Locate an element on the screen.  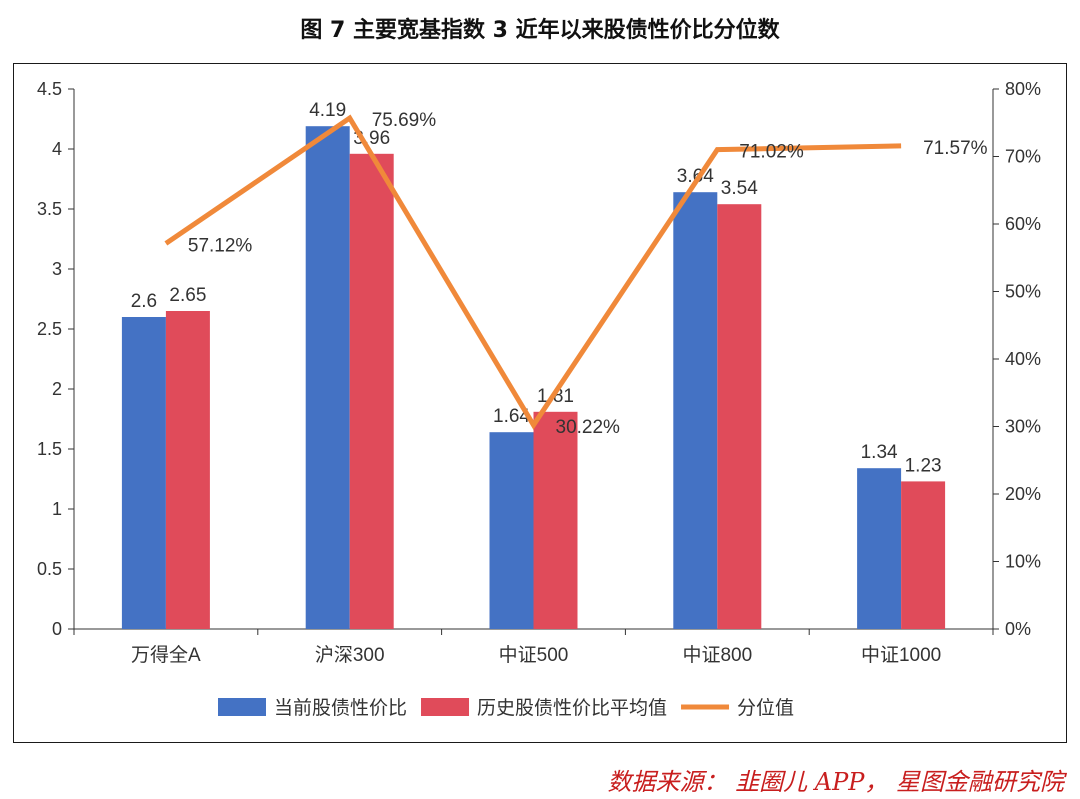
x-tick-label: 中证800 is located at coordinates (717, 655).